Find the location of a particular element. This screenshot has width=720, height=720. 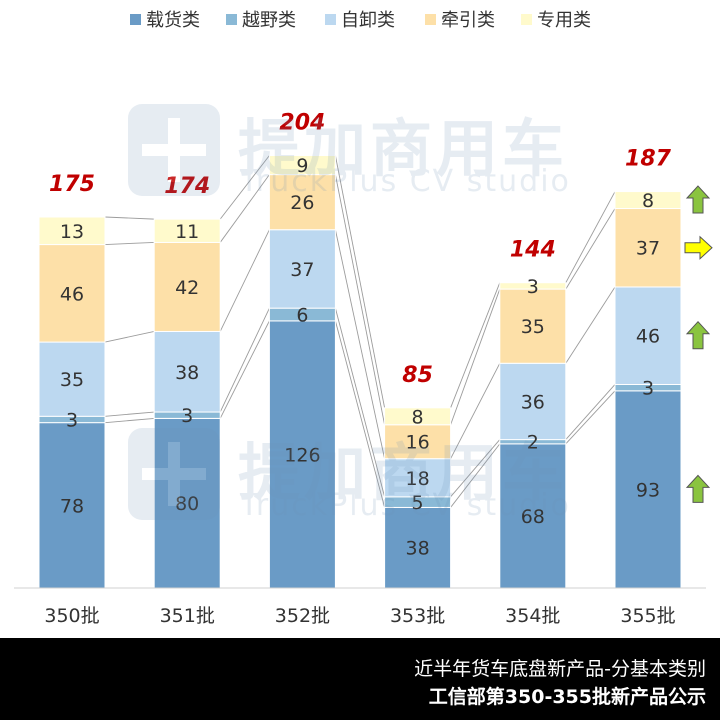

trend-arrows is located at coordinates (698, 344).